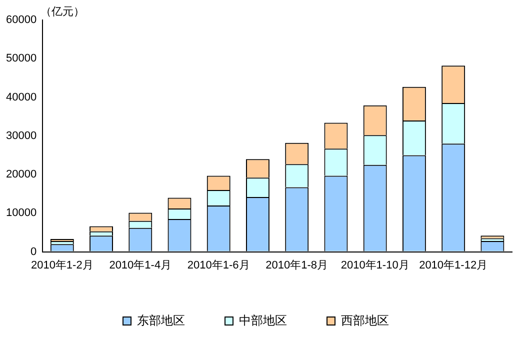 This screenshot has height=337, width=524. Describe the element at coordinates (218, 265) in the screenshot. I see `x-tick-label: 2010年1-6月` at that location.